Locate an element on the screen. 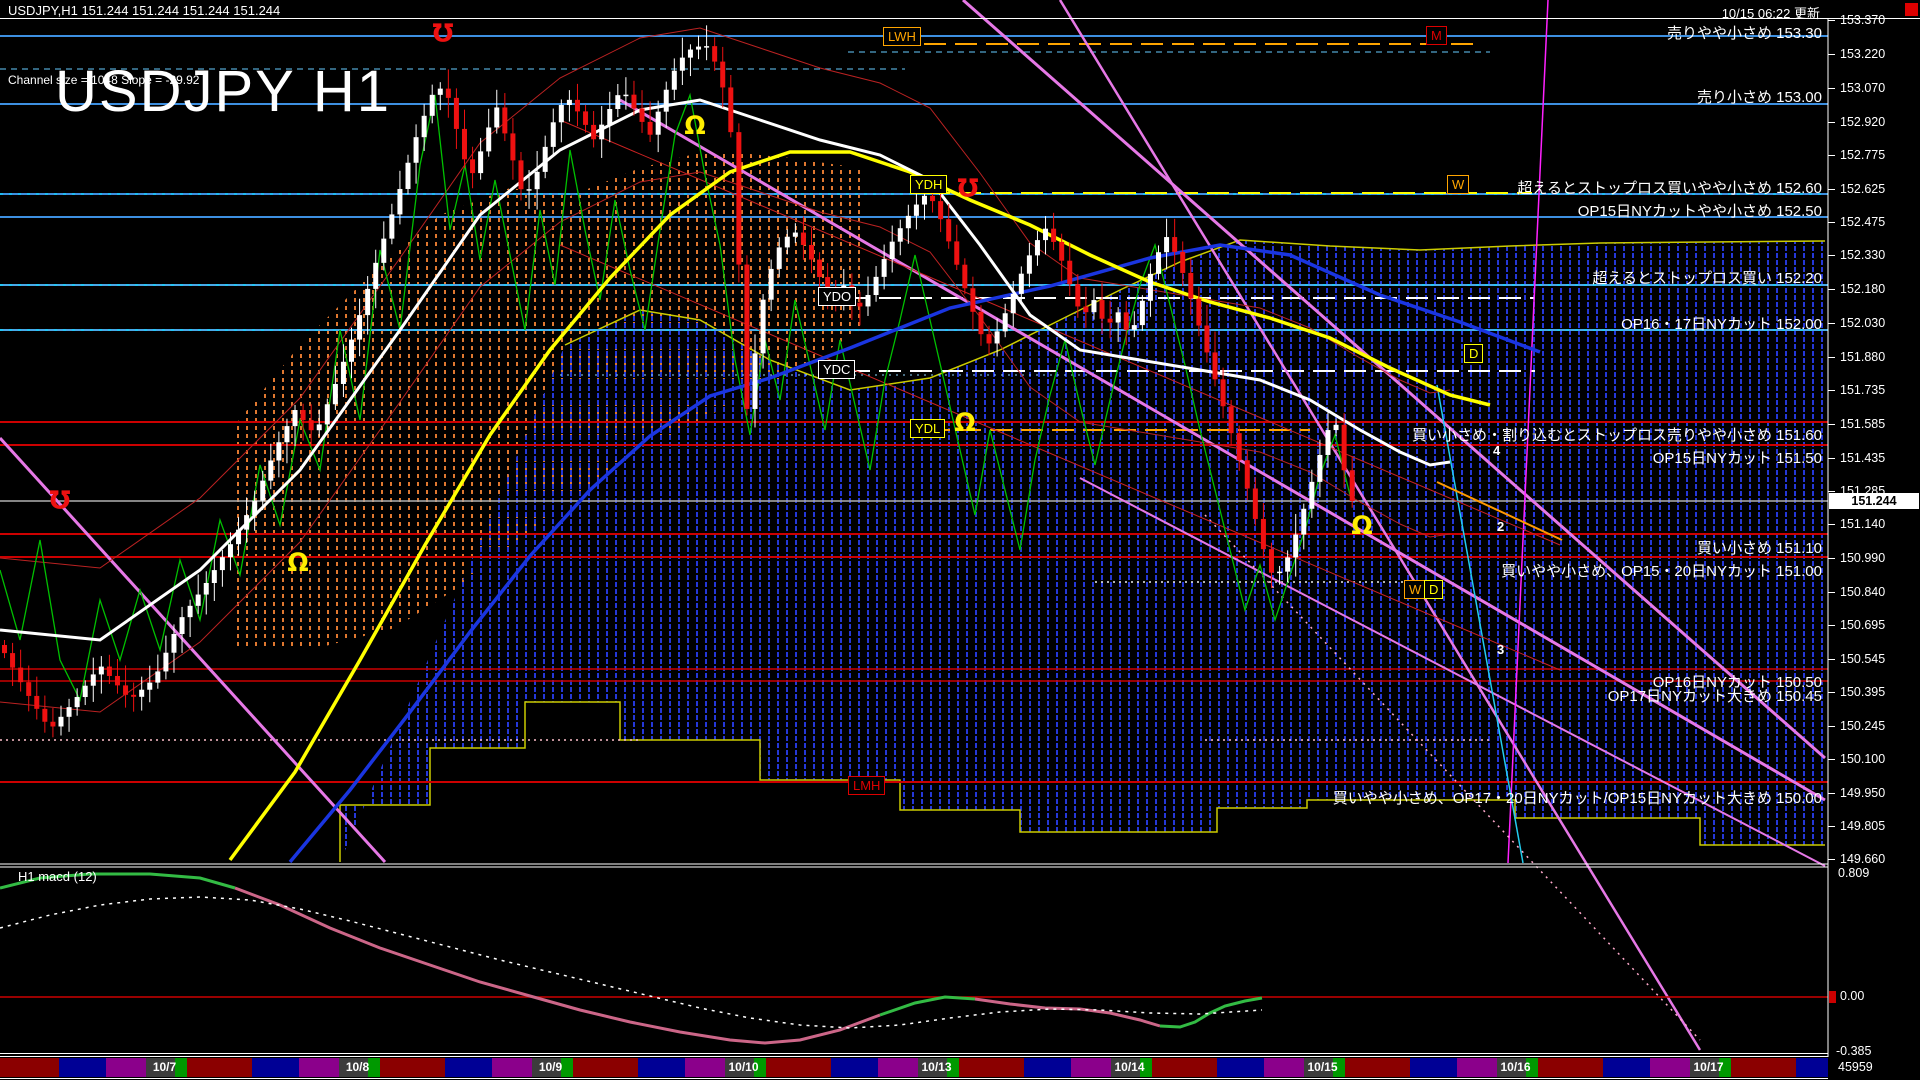  axis-tick-label: 150.695 is located at coordinates (1863, 625).